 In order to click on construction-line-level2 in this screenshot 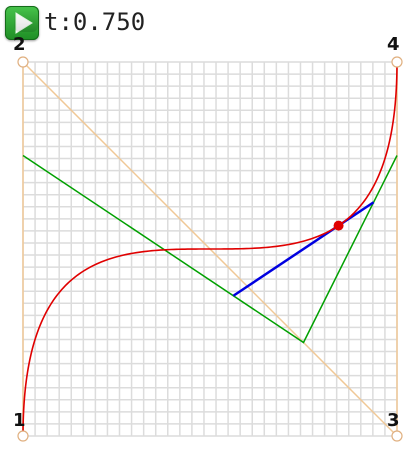, I will do `click(303, 249)`.